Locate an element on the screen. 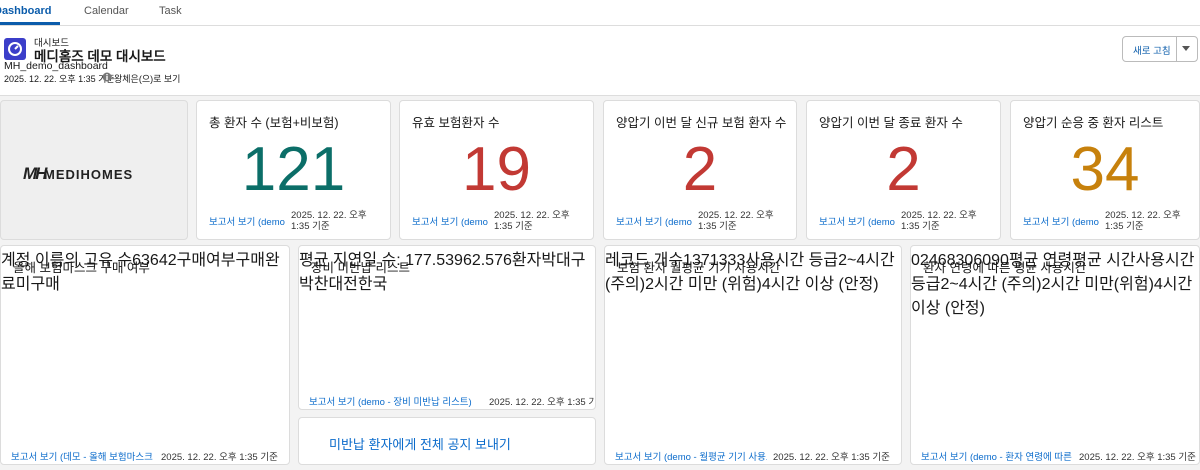 The height and width of the screenshot is (470, 1200). kpi-title: 총 환자 수 (보험+비보험) is located at coordinates (274, 123).